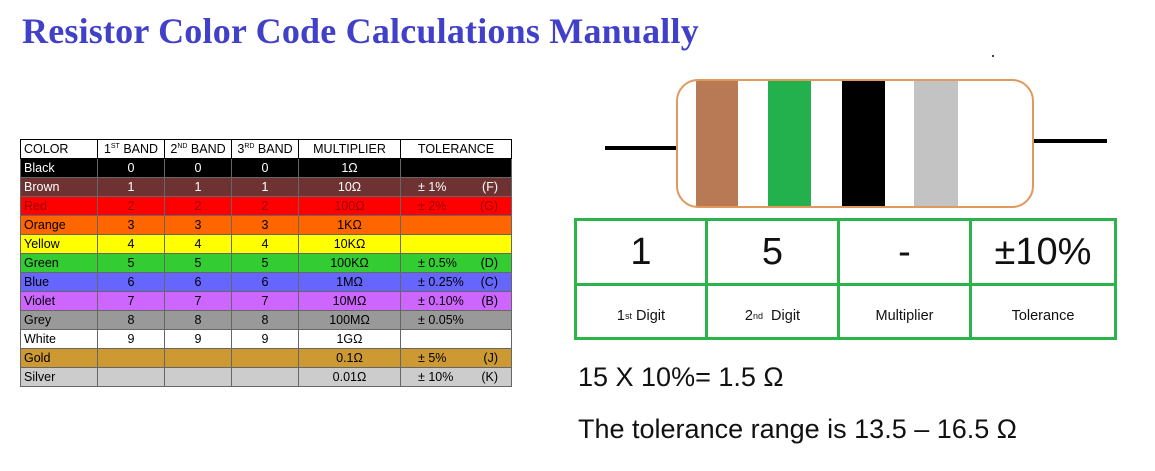  I want to click on multiplier-value: 100KΩ, so click(349, 263).